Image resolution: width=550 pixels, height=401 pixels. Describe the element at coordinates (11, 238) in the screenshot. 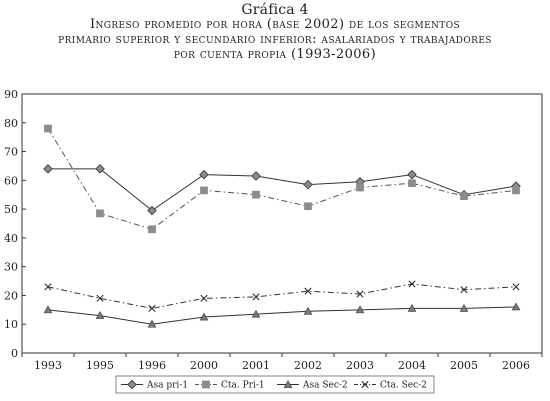

I see `y-tick-label: 40` at that location.